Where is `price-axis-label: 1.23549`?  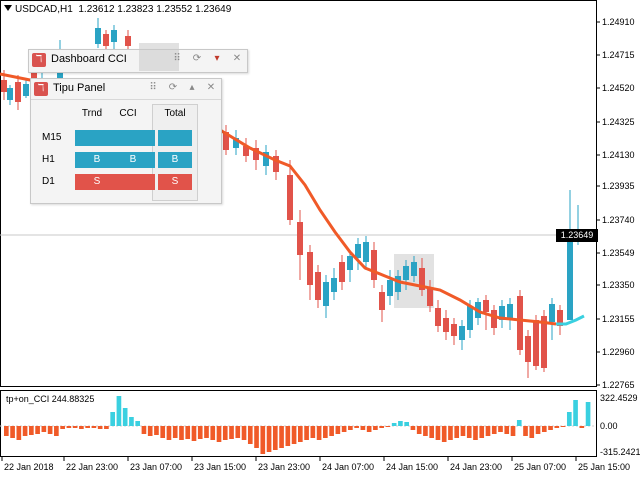
price-axis-label: 1.23549 is located at coordinates (618, 253).